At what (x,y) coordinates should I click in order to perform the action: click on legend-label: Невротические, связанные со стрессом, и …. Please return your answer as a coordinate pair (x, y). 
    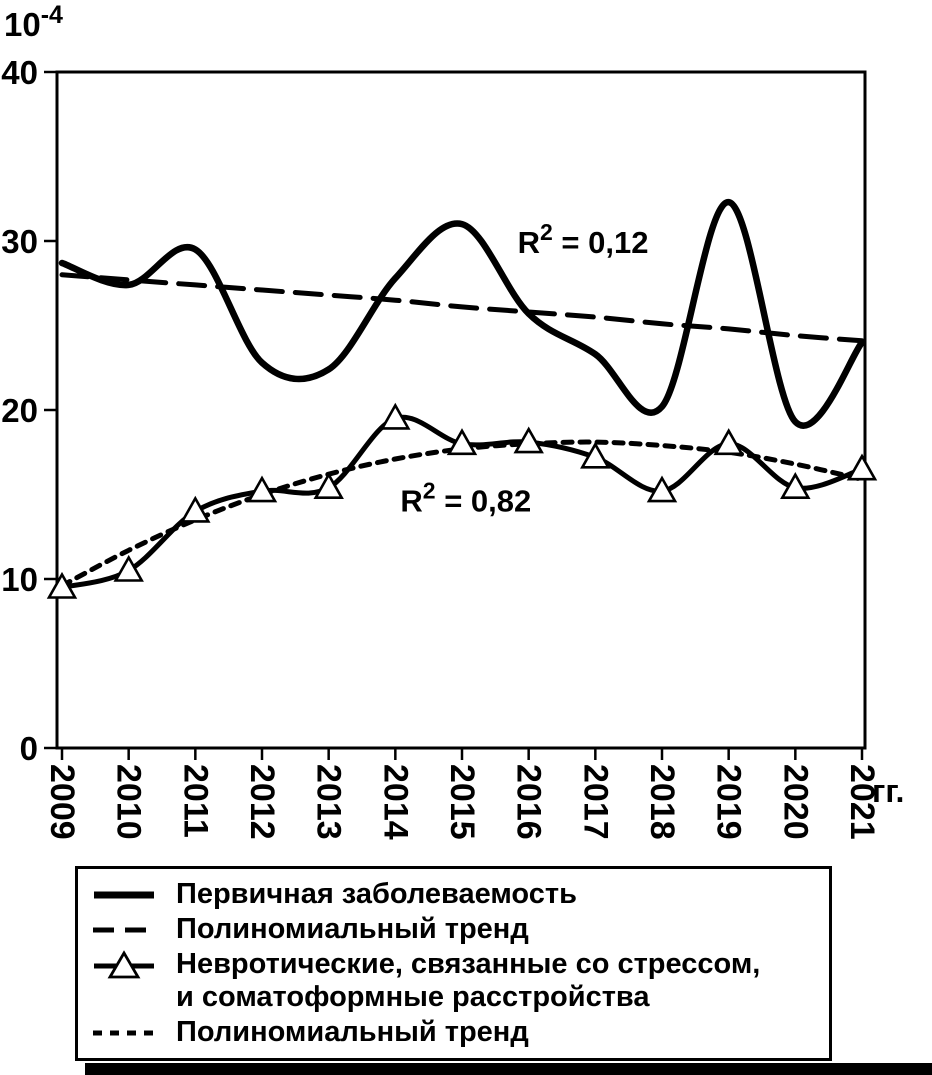
    Looking at the image, I should click on (468, 980).